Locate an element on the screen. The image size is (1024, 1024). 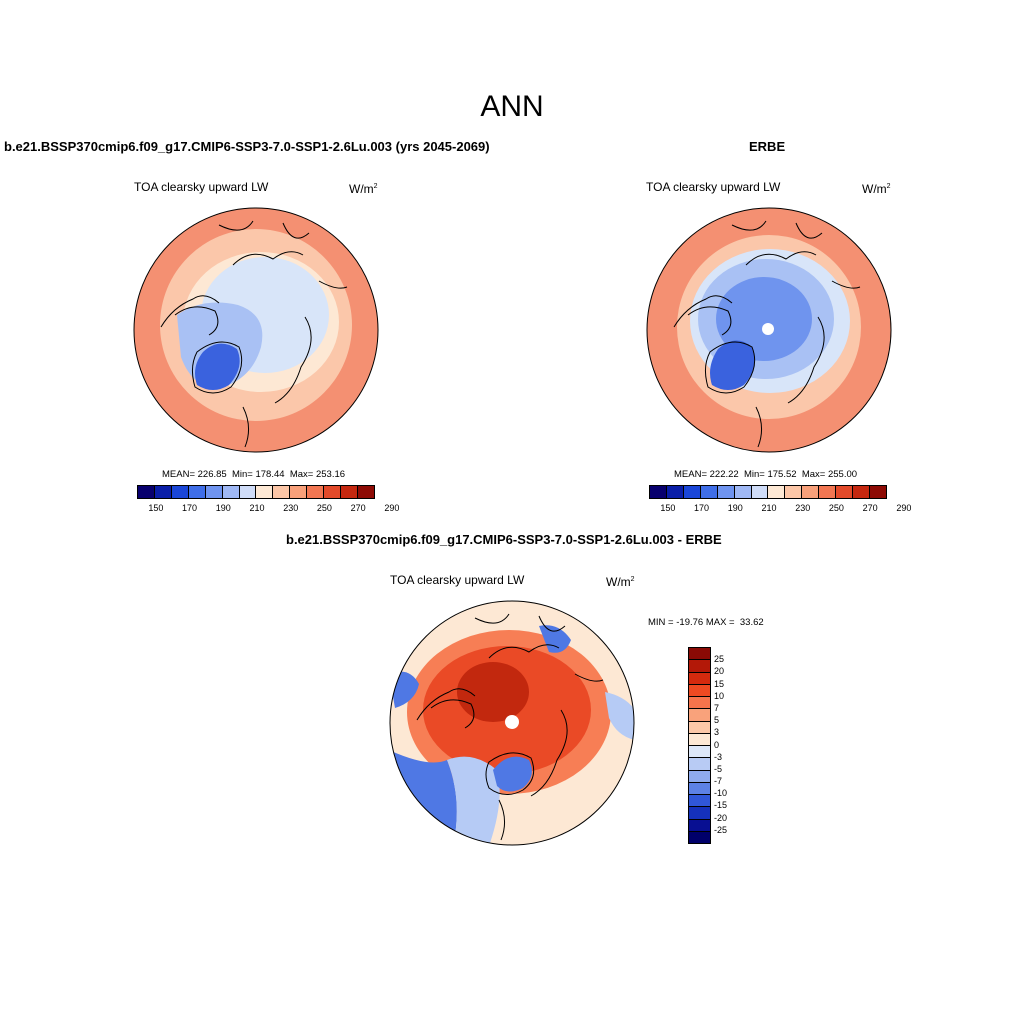
obs-stats: MEAN= 222.22 Min= 175.52 Max= 255.00 is located at coordinates (766, 474).